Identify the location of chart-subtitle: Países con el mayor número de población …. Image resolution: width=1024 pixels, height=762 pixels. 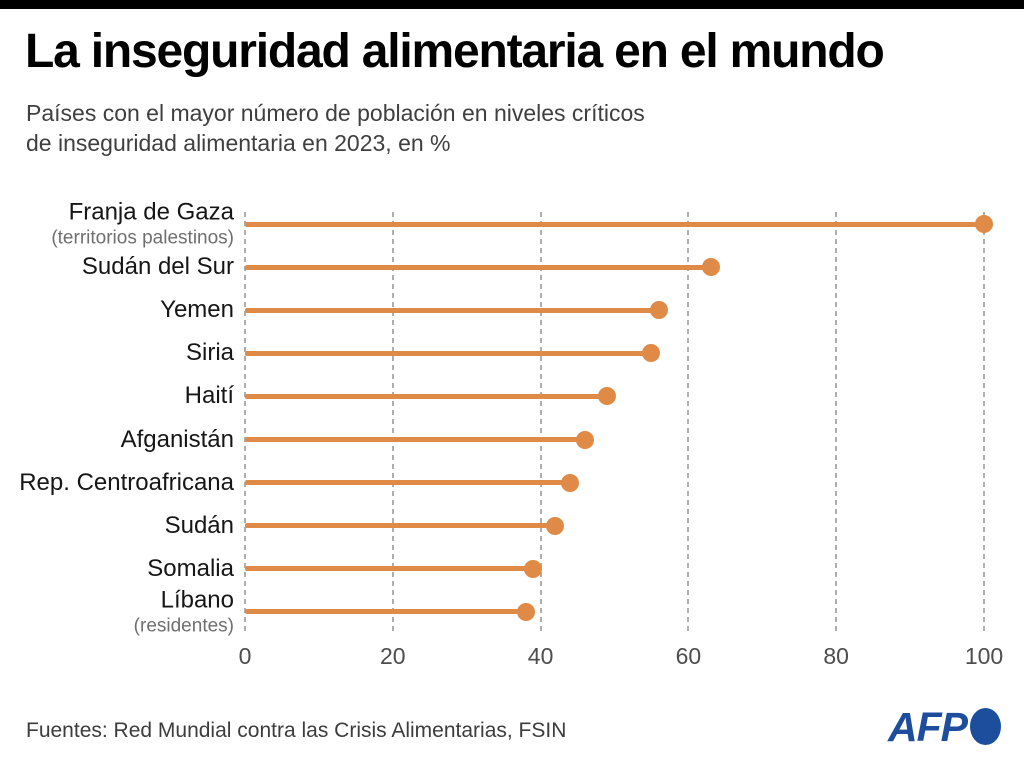
(335, 128).